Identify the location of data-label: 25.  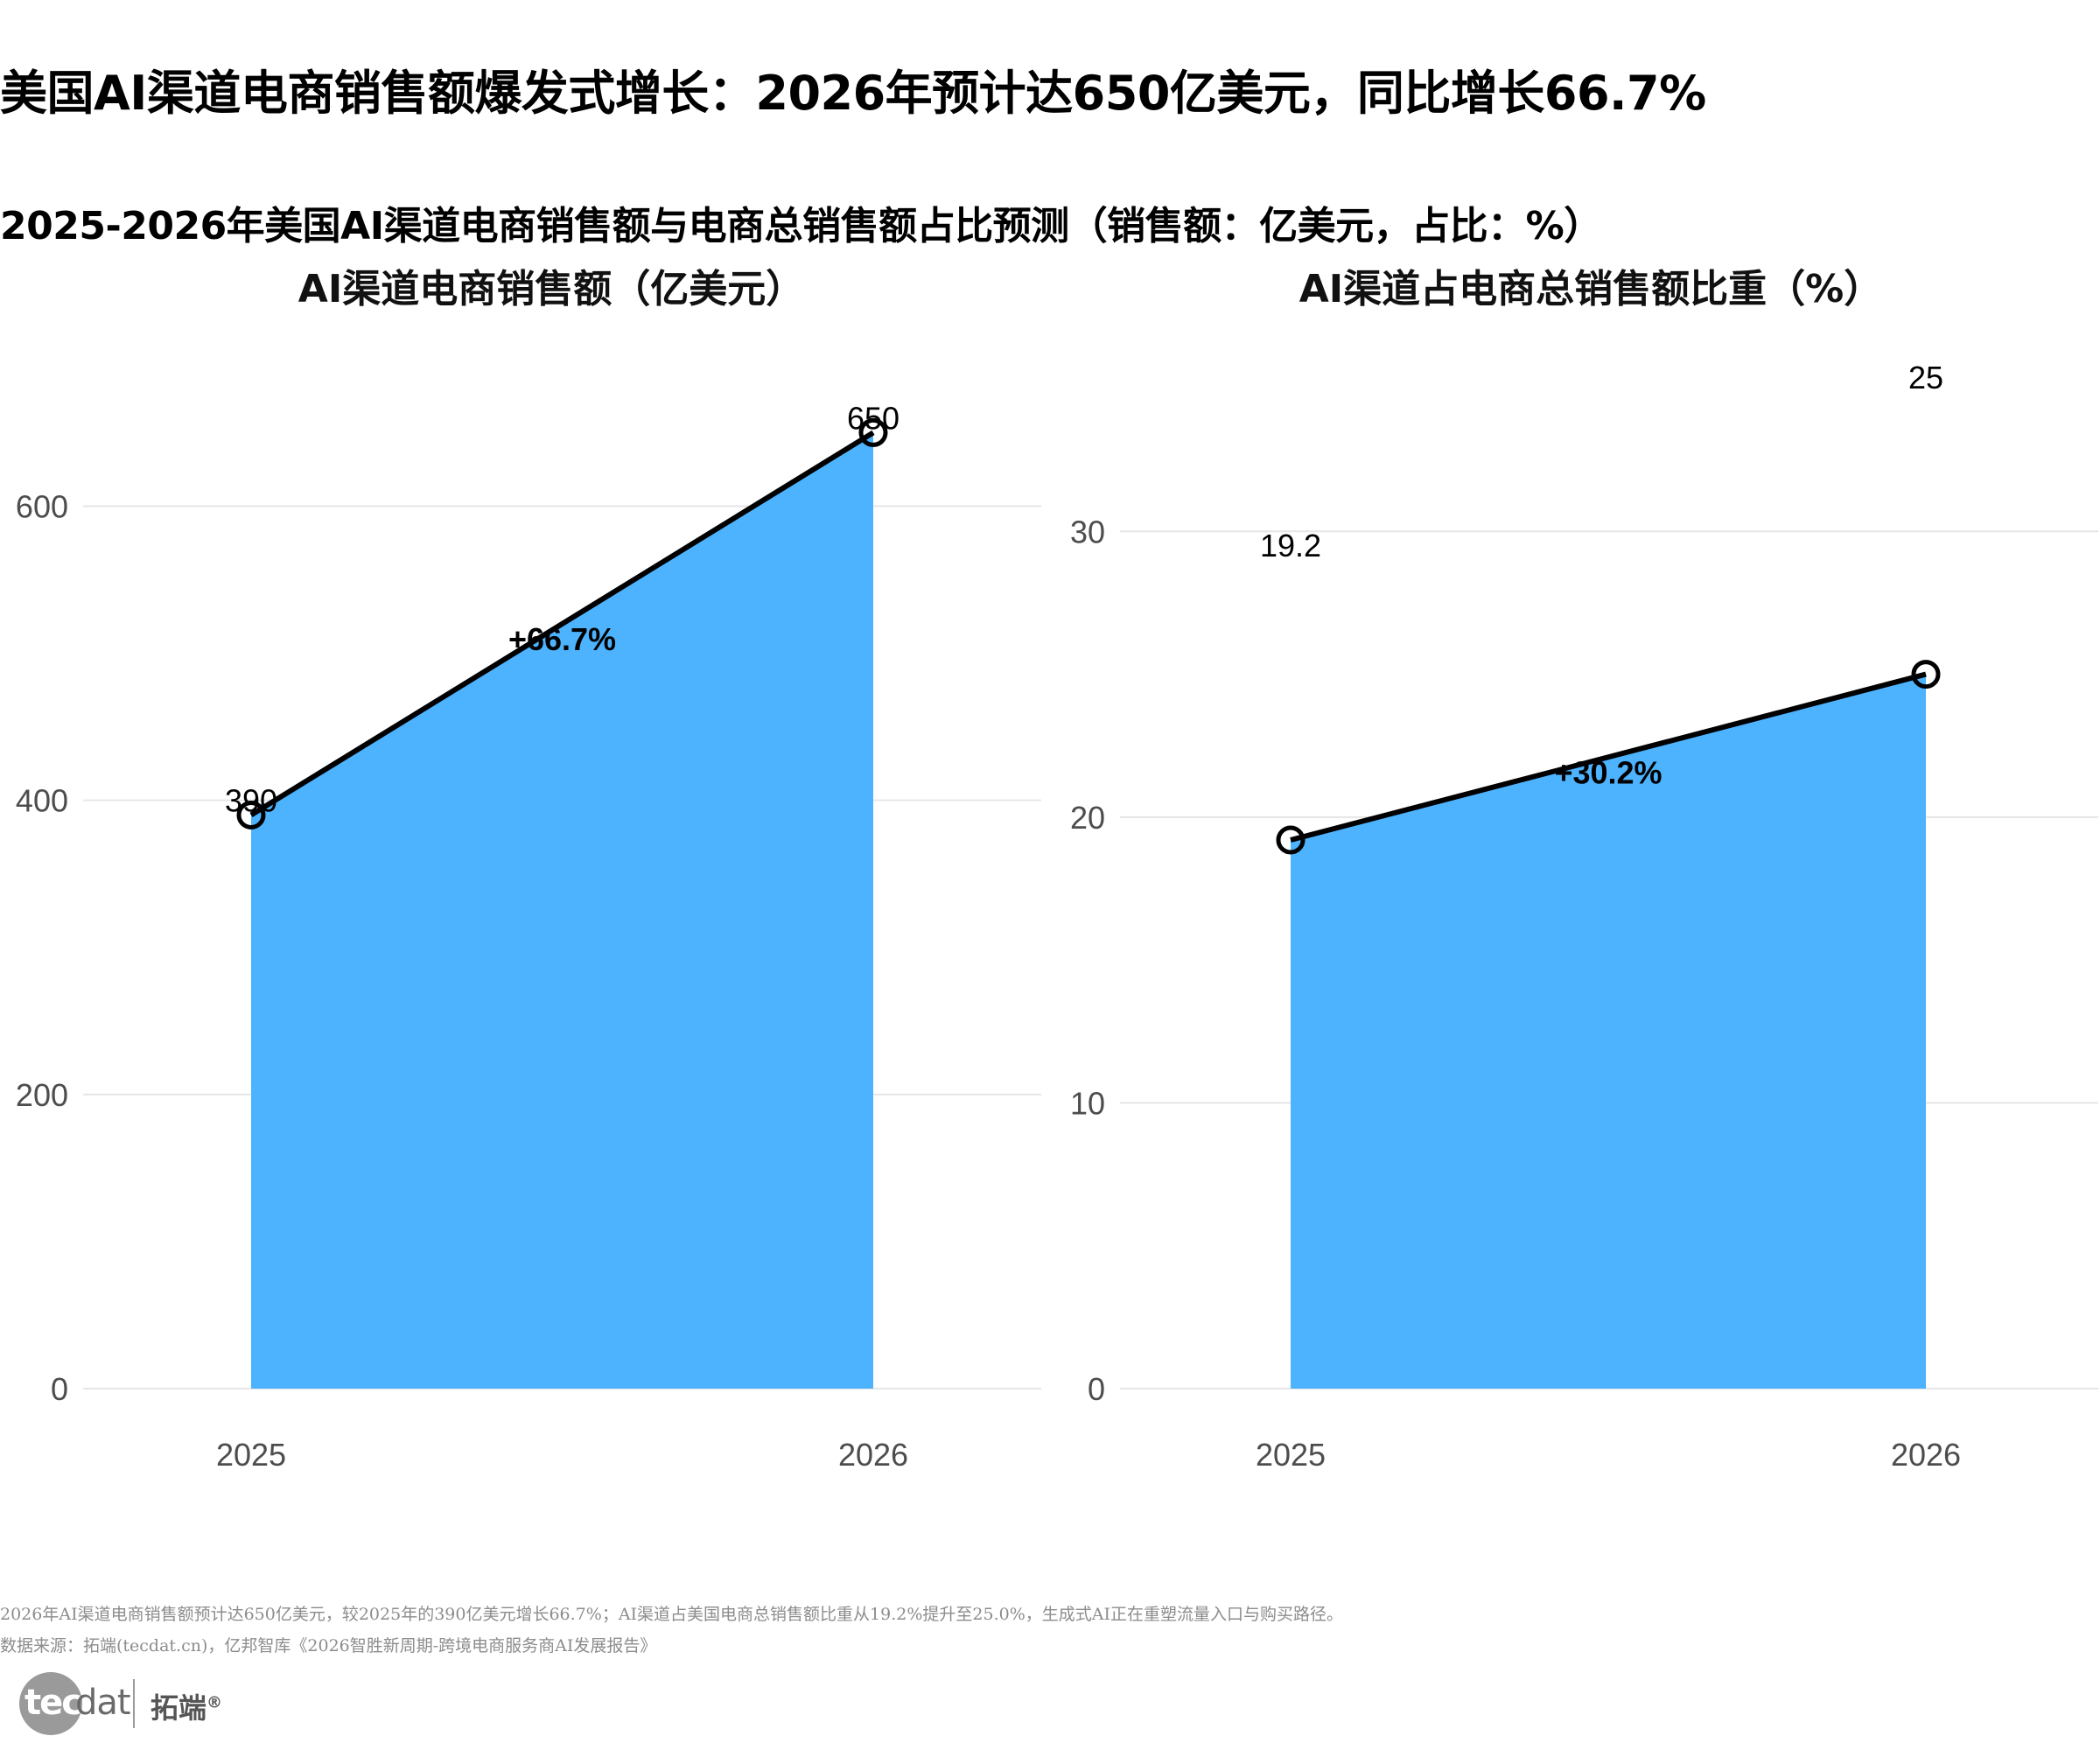
(1925, 378).